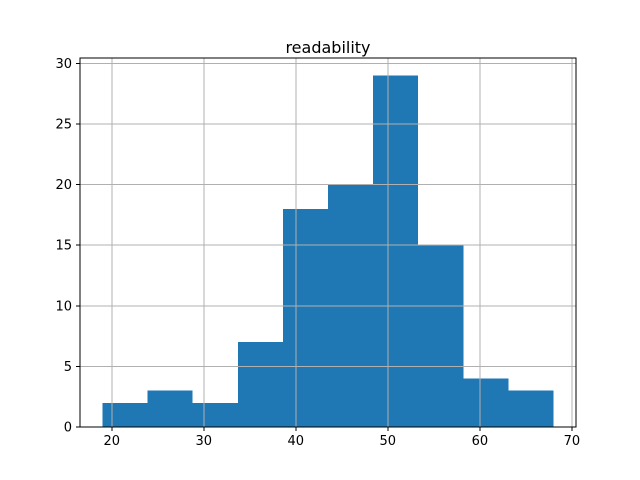 The height and width of the screenshot is (480, 640). What do you see at coordinates (63, 64) in the screenshot?
I see `y-tick-label: 30` at bounding box center [63, 64].